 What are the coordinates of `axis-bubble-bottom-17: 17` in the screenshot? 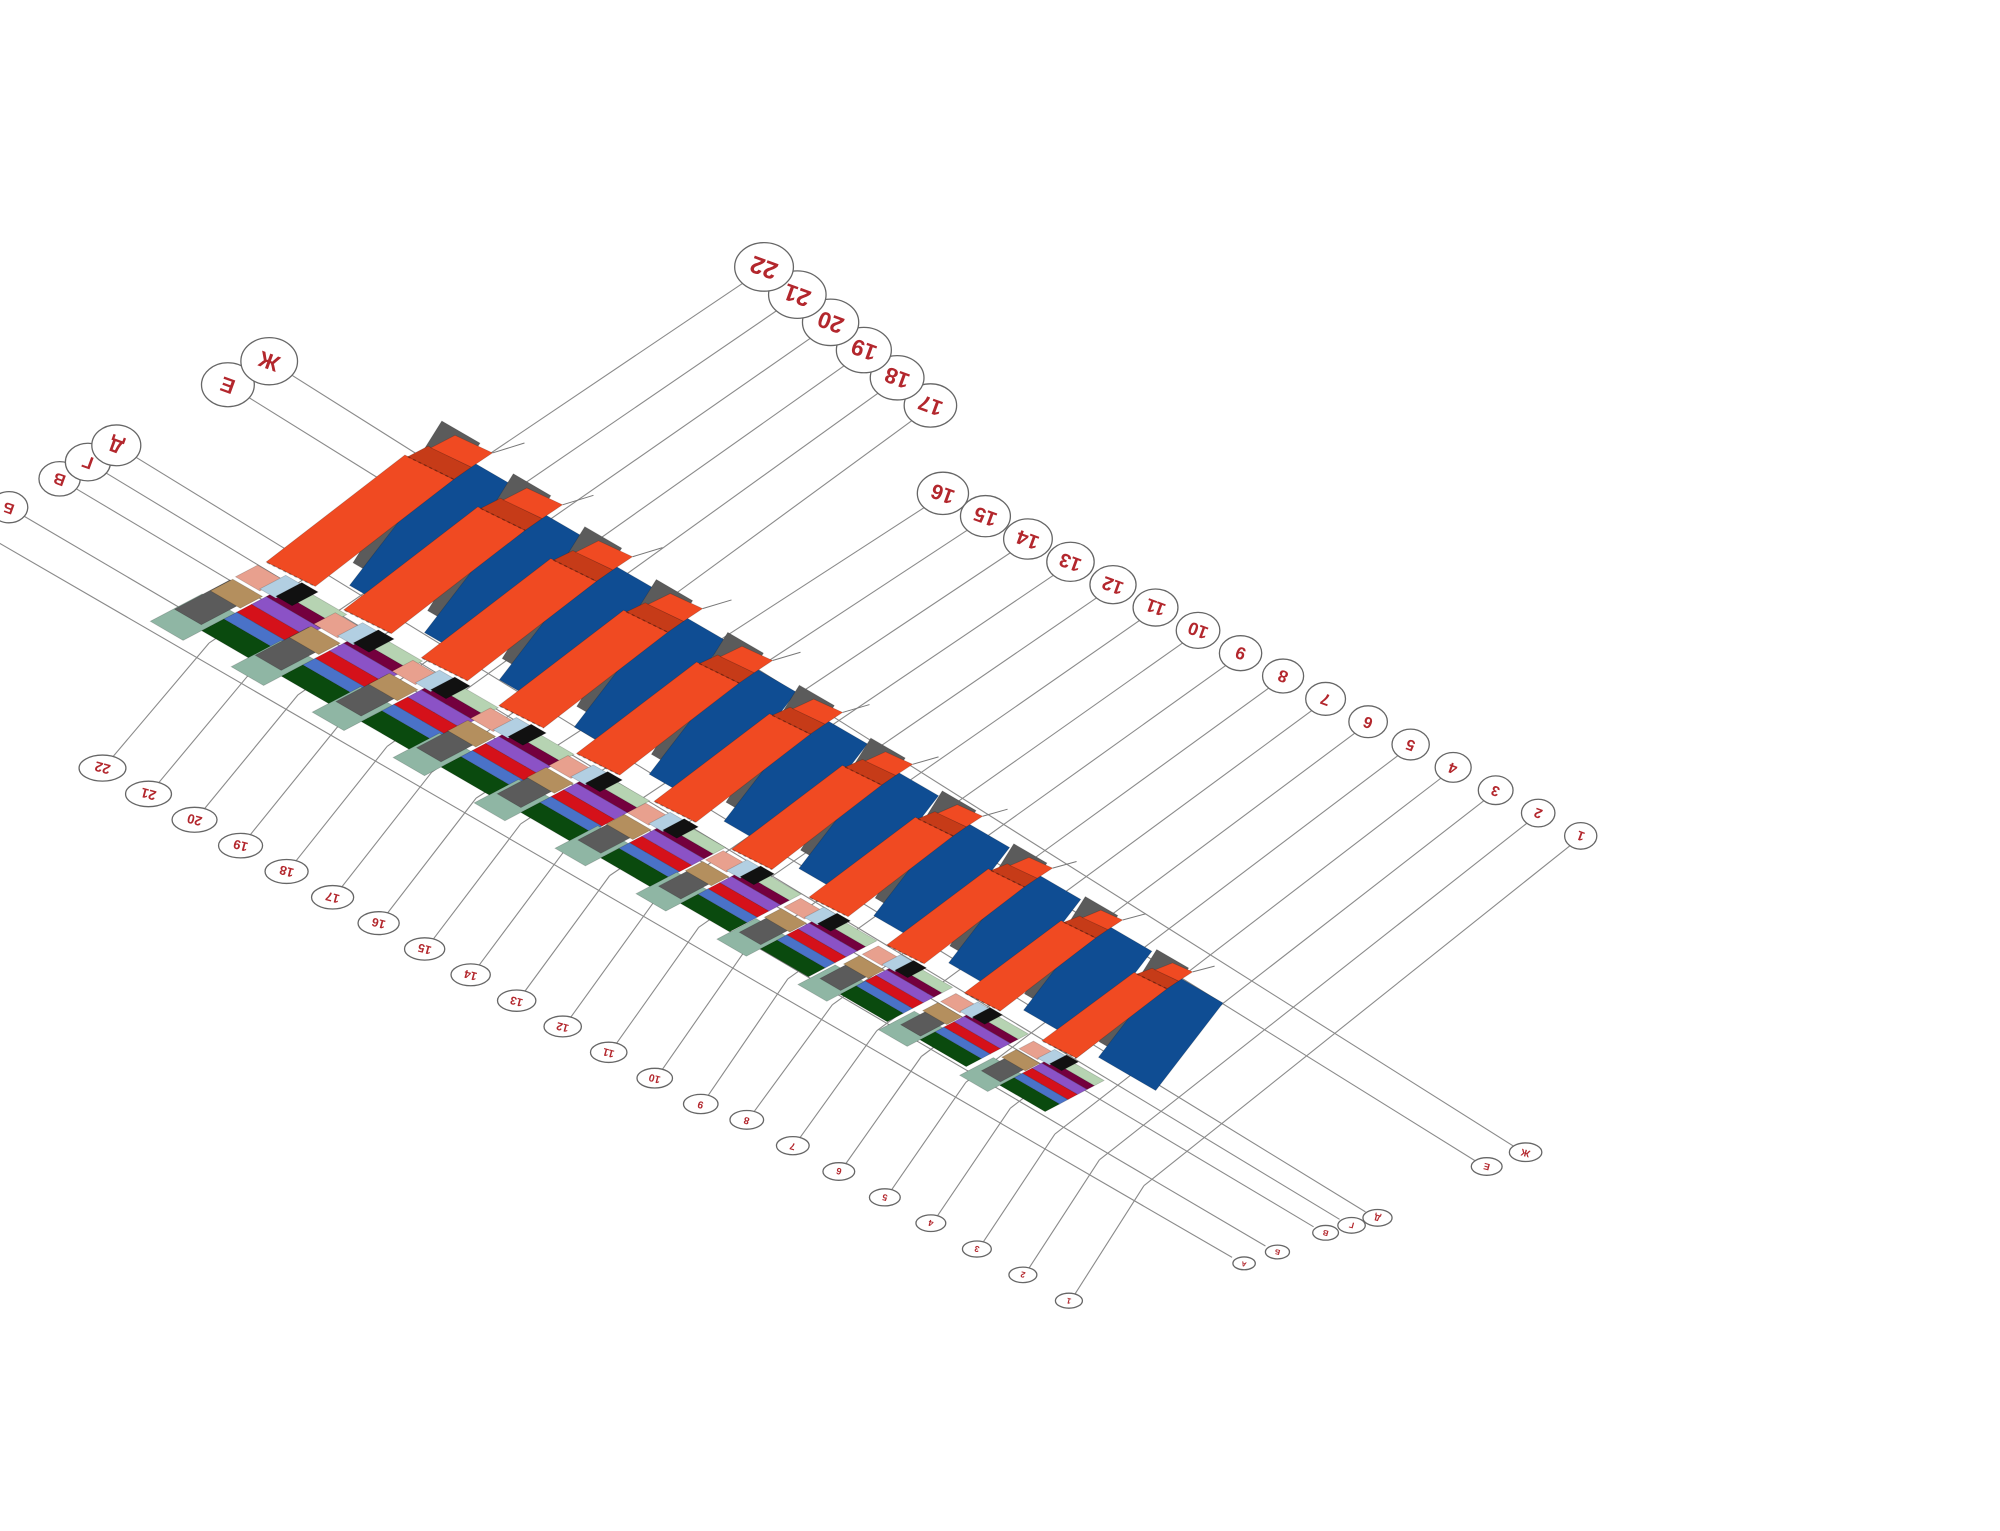 It's located at (332, 897).